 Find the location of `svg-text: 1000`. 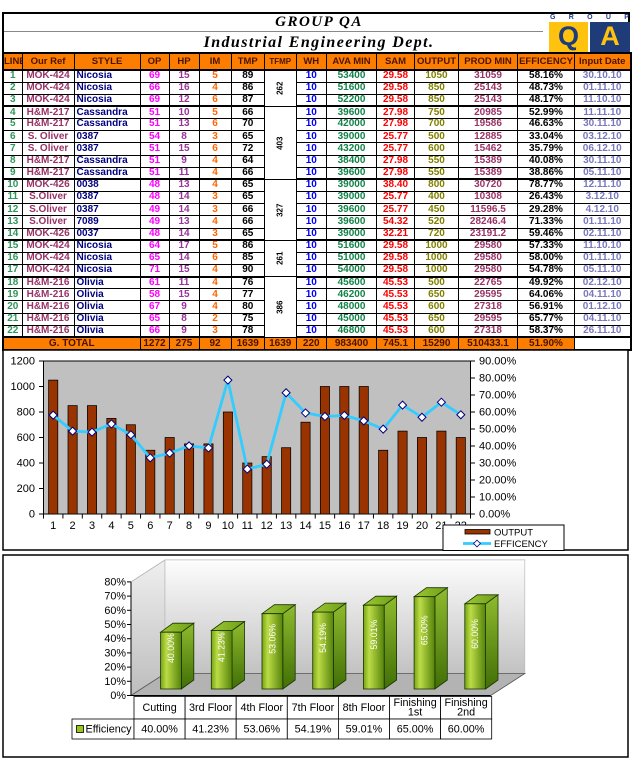

svg-text: 1000 is located at coordinates (23, 387).